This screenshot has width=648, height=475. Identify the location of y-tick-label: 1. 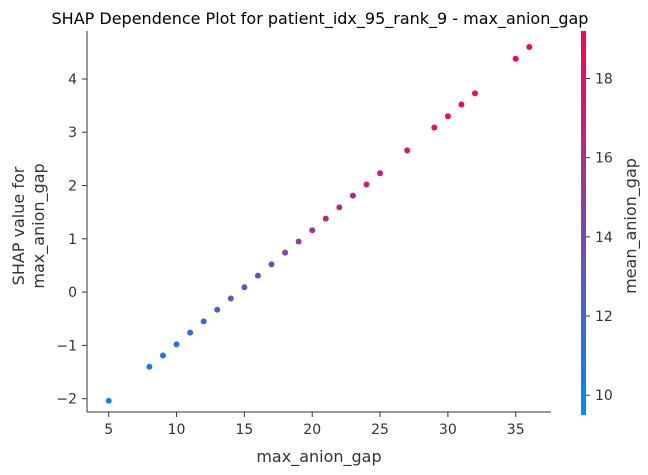
(72, 240).